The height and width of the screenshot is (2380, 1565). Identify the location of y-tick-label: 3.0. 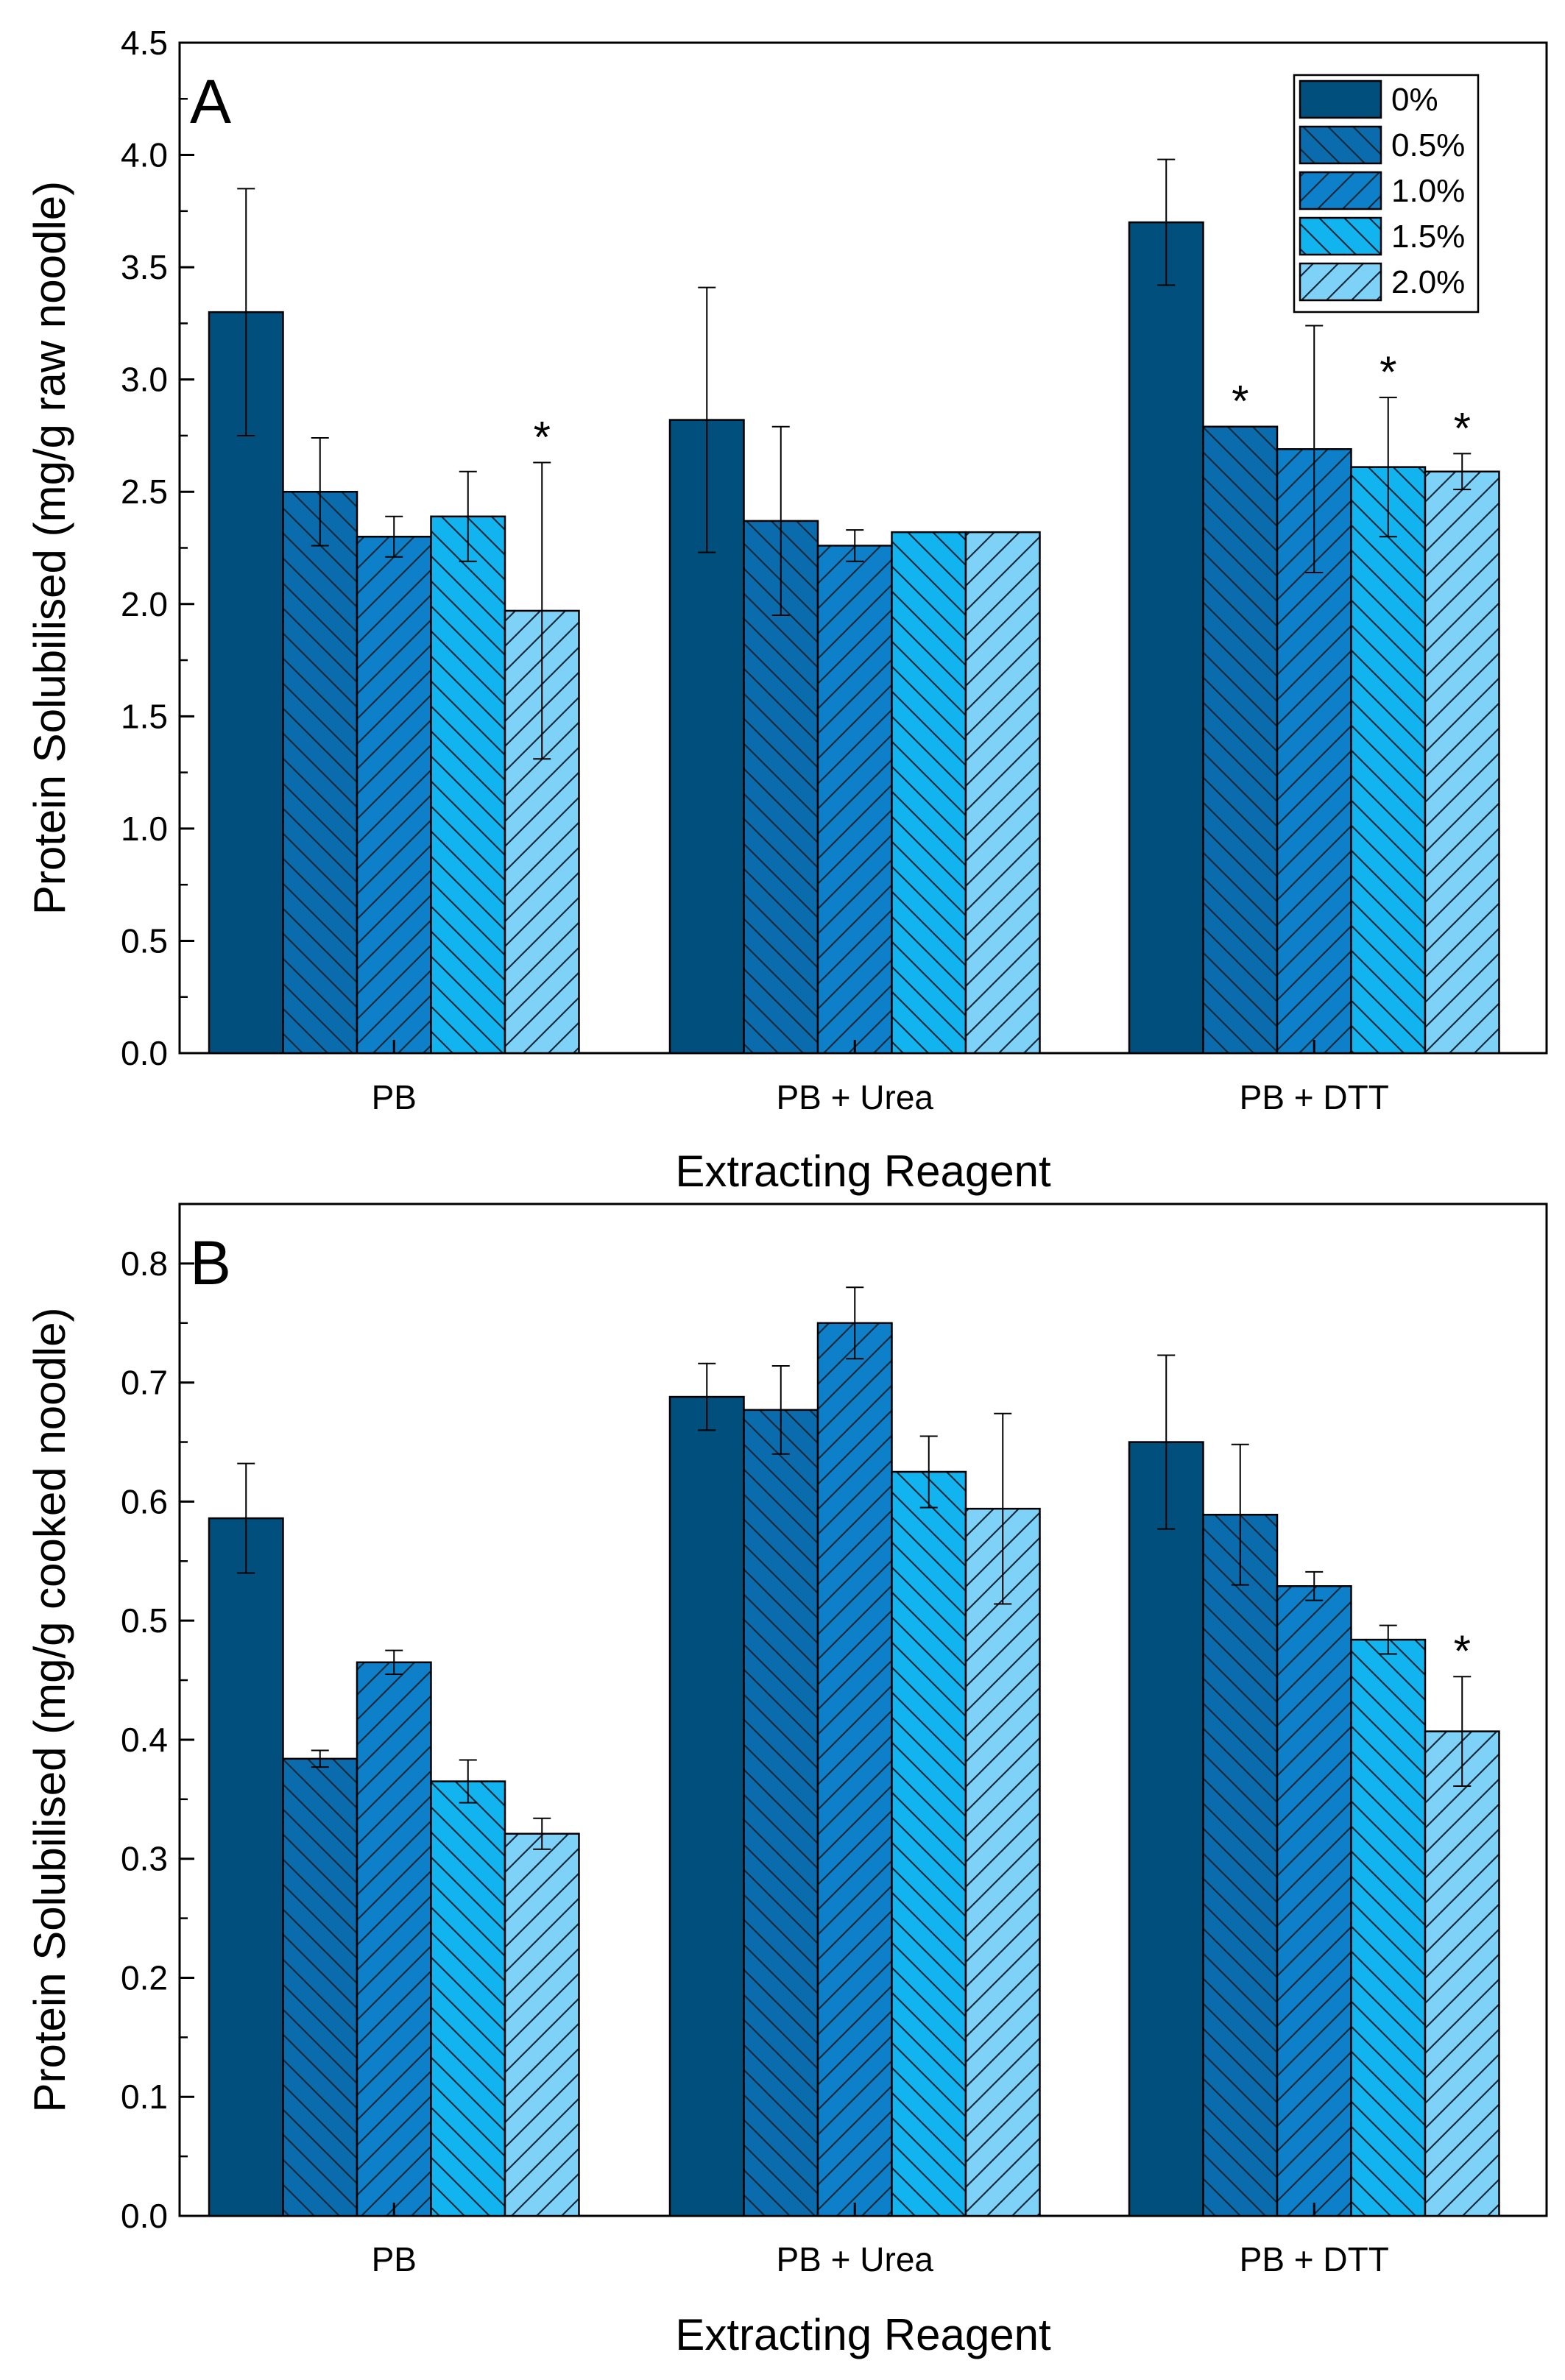
(144, 380).